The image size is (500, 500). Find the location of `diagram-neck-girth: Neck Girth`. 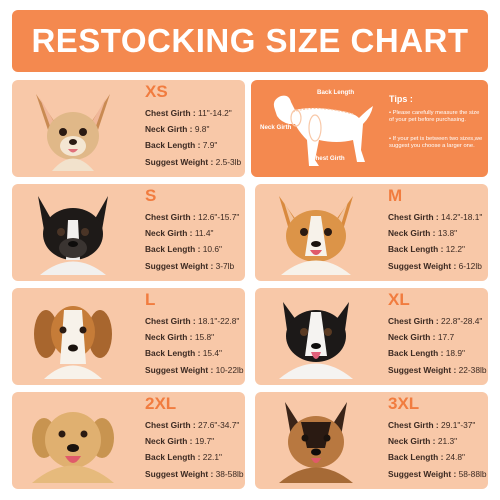

diagram-neck-girth: Neck Girth is located at coordinates (276, 127).